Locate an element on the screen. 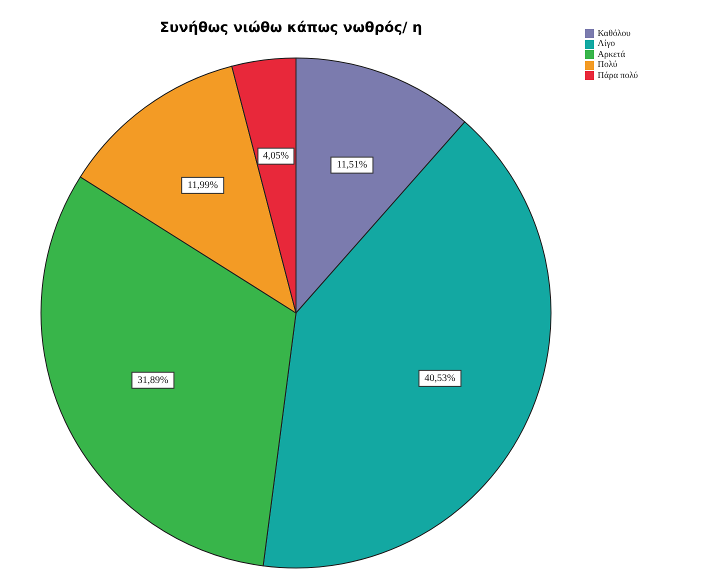 The image size is (716, 579). data-label: 11,51% is located at coordinates (352, 165).